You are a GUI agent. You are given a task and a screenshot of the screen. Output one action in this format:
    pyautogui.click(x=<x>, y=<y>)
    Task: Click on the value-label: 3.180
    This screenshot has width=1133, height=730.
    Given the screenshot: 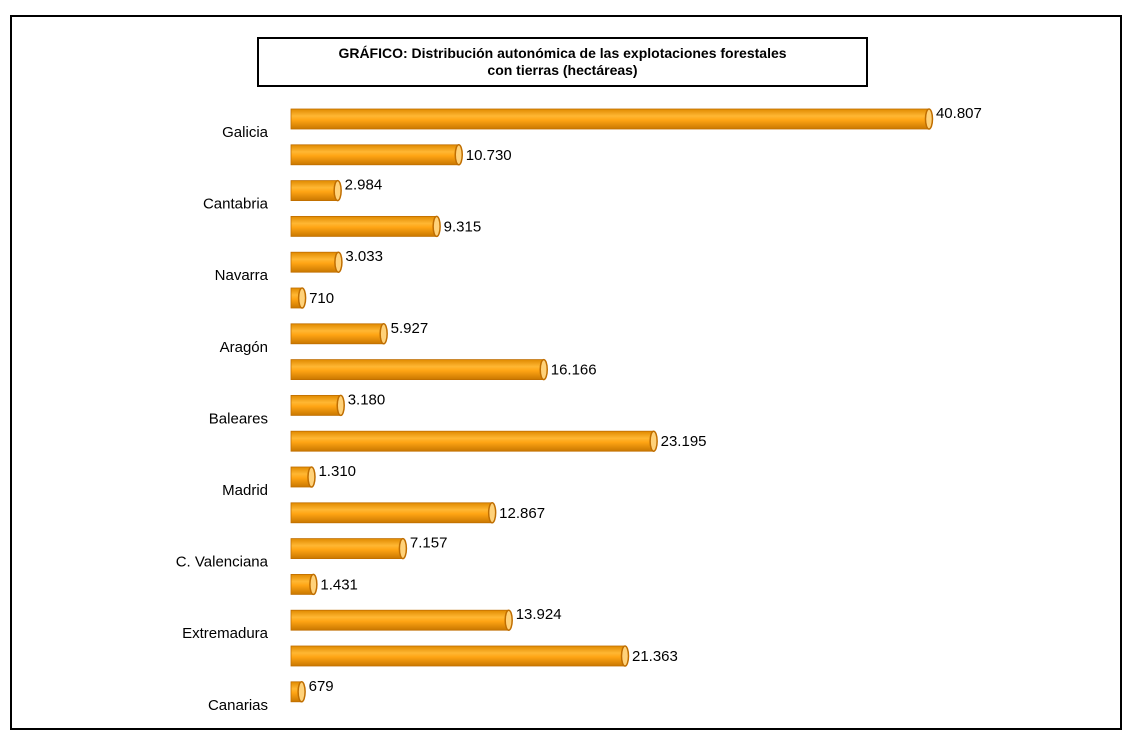 What is the action you would take?
    pyautogui.click(x=367, y=399)
    